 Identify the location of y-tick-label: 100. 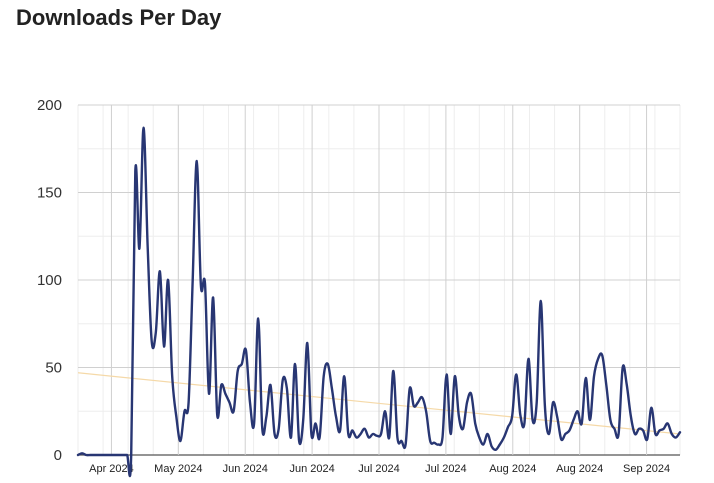
(49, 280).